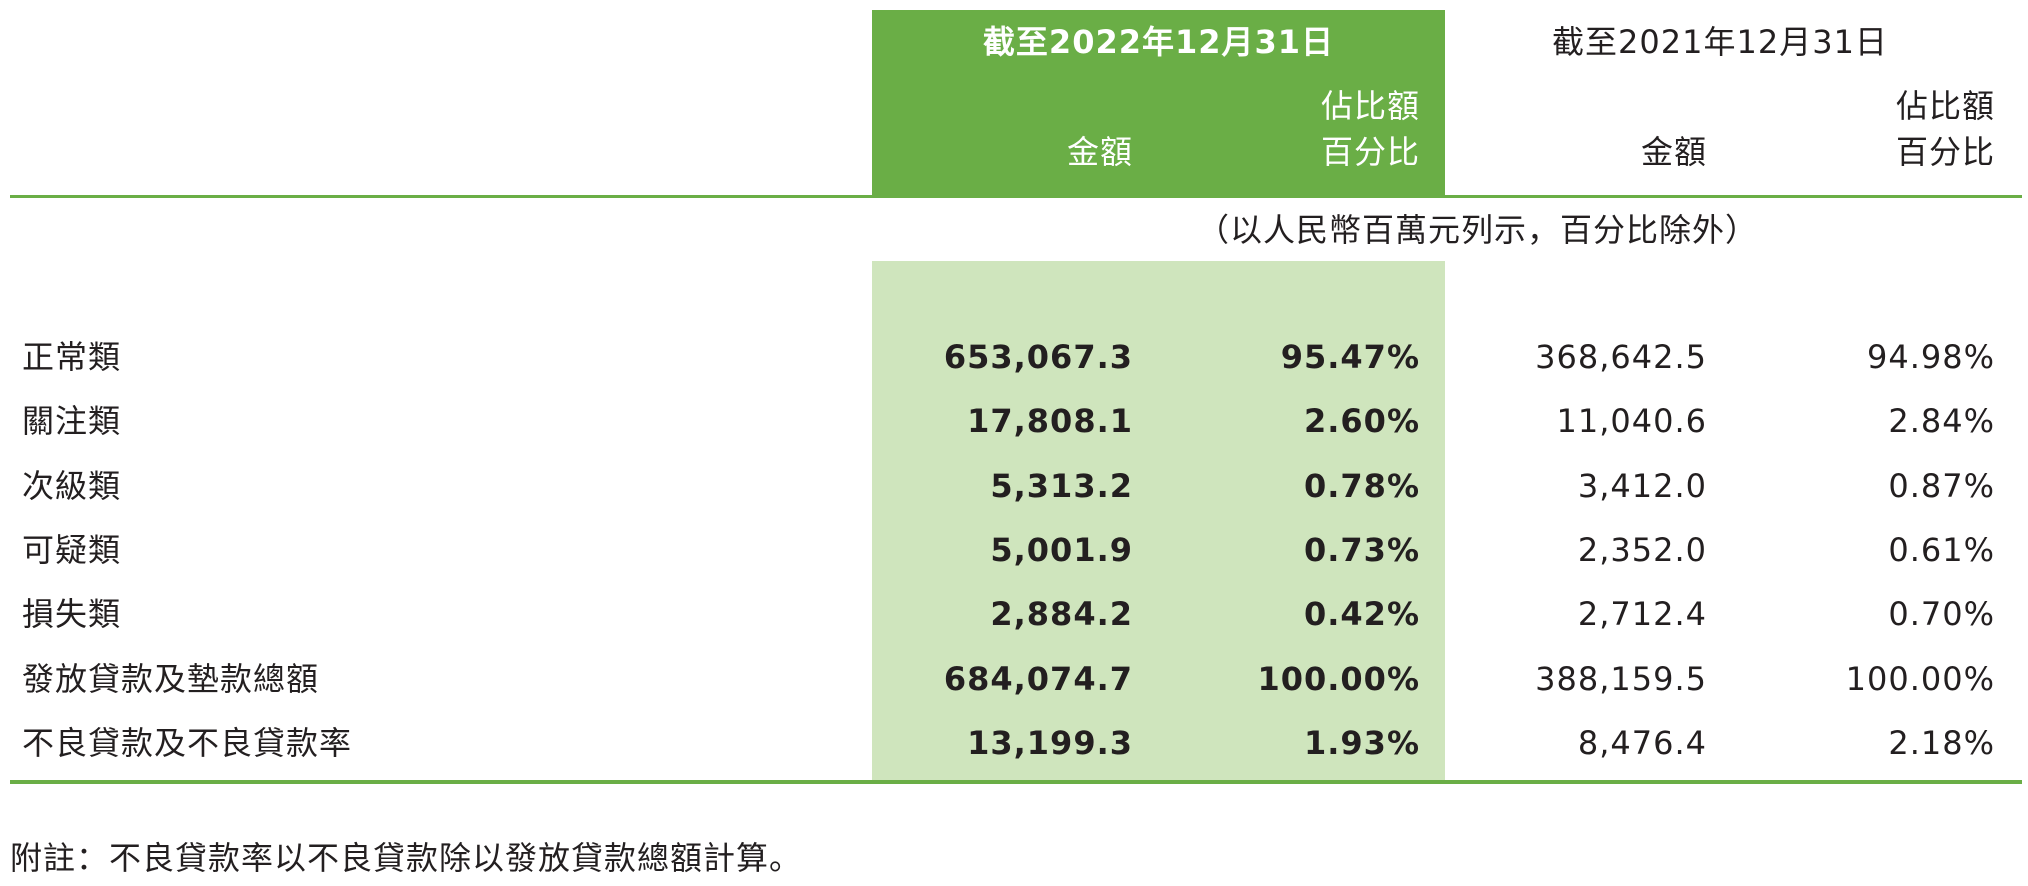 This screenshot has height=886, width=2028. I want to click on cell-pct-2022: 0.78%, so click(1361, 486).